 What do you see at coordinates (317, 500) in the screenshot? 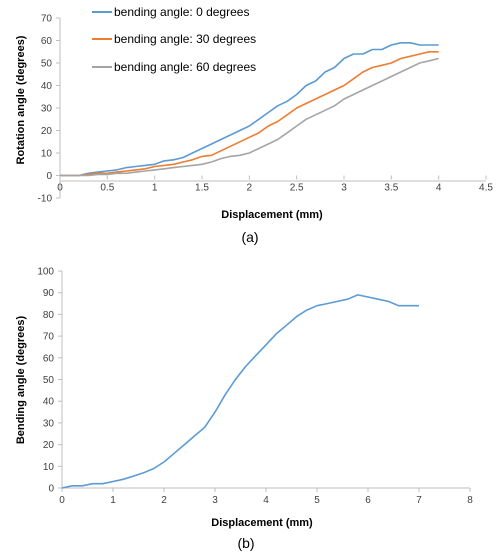
I see `x-tick-label: 5` at bounding box center [317, 500].